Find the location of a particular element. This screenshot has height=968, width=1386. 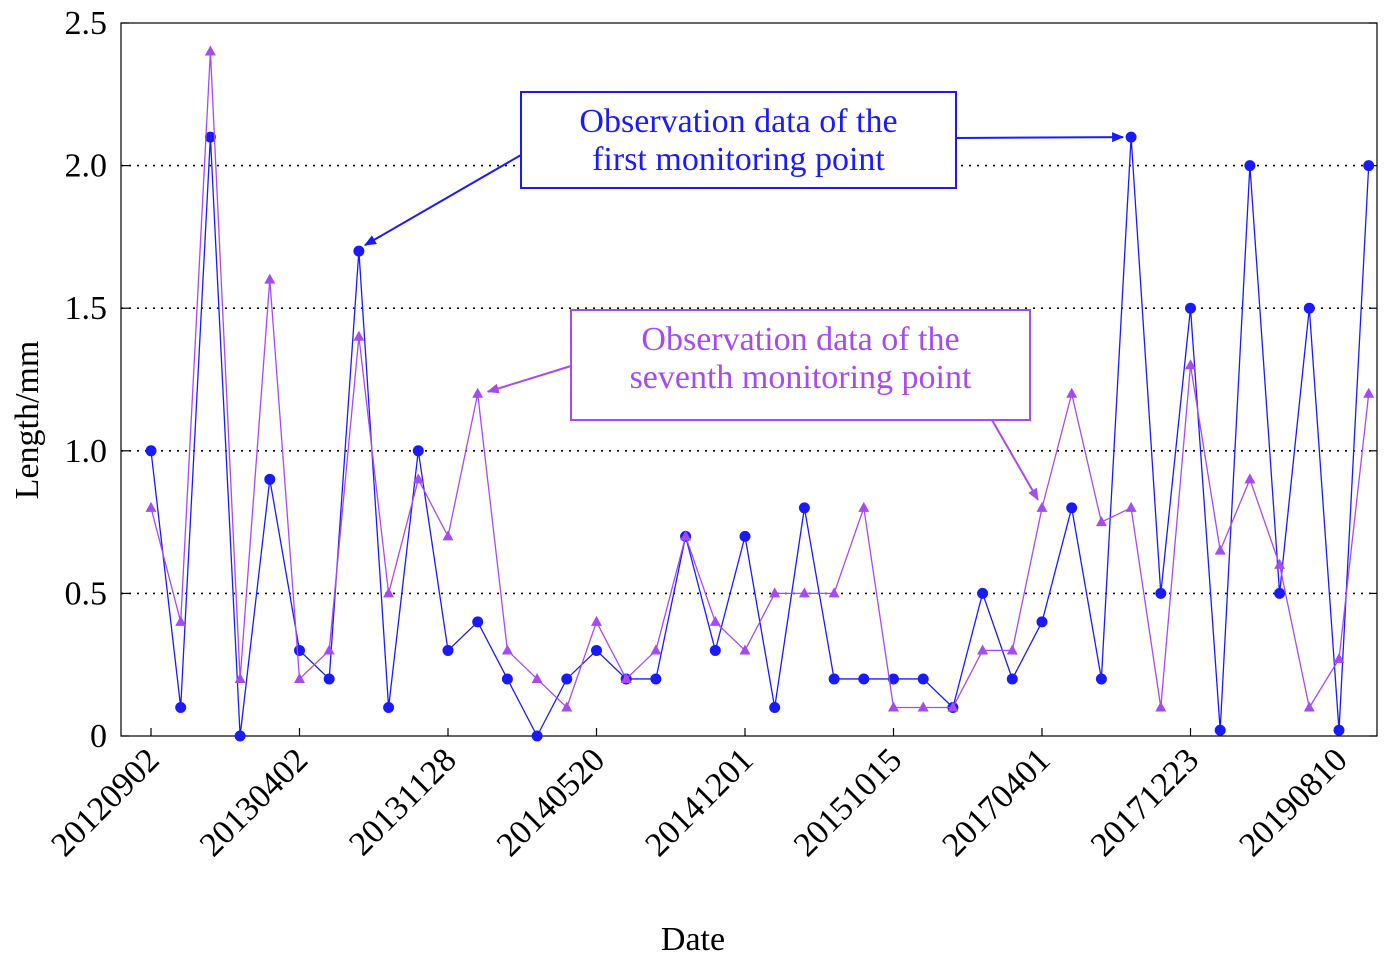

annotation-text: seventh monitoring point is located at coordinates (801, 377).